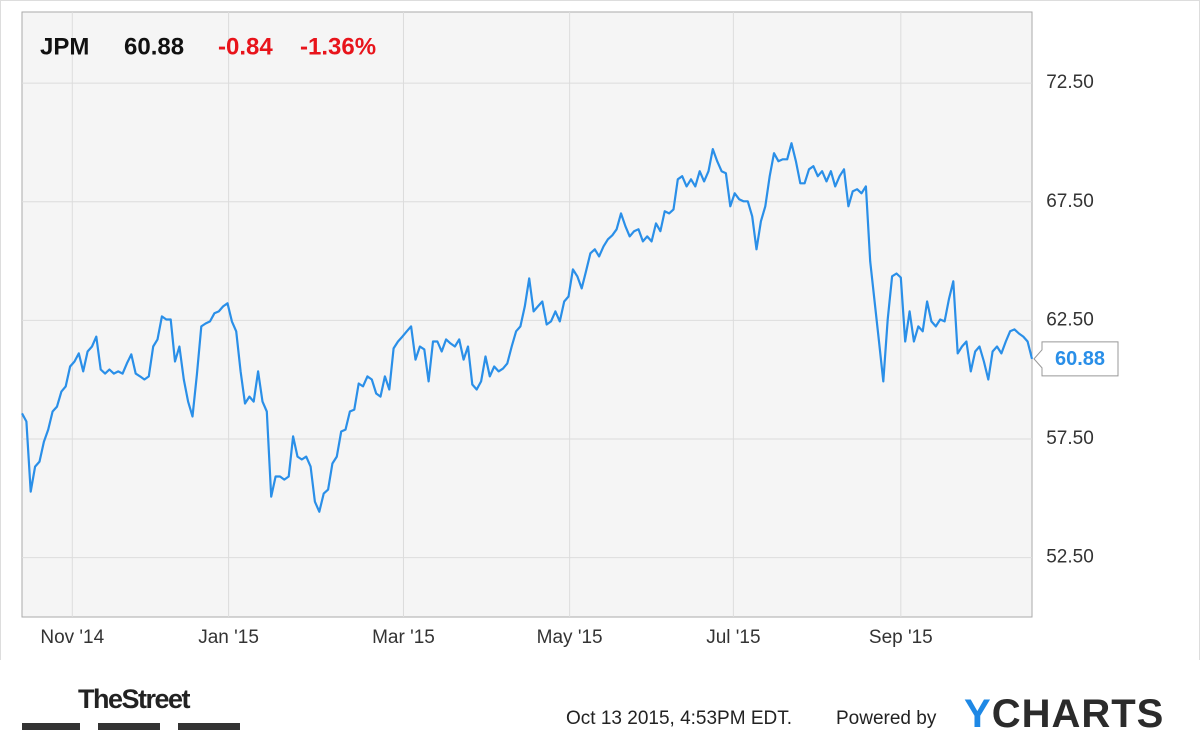  Describe the element at coordinates (1070, 82) in the screenshot. I see `y-tick-label: 72.50` at that location.